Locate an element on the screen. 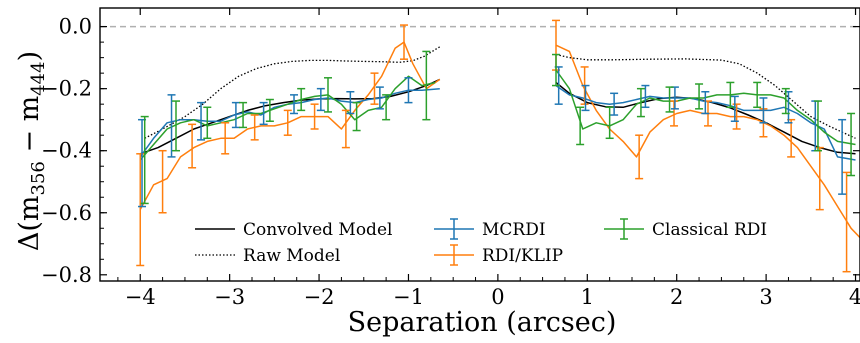 The image size is (860, 343). x-tick-label: 2 is located at coordinates (676, 297).